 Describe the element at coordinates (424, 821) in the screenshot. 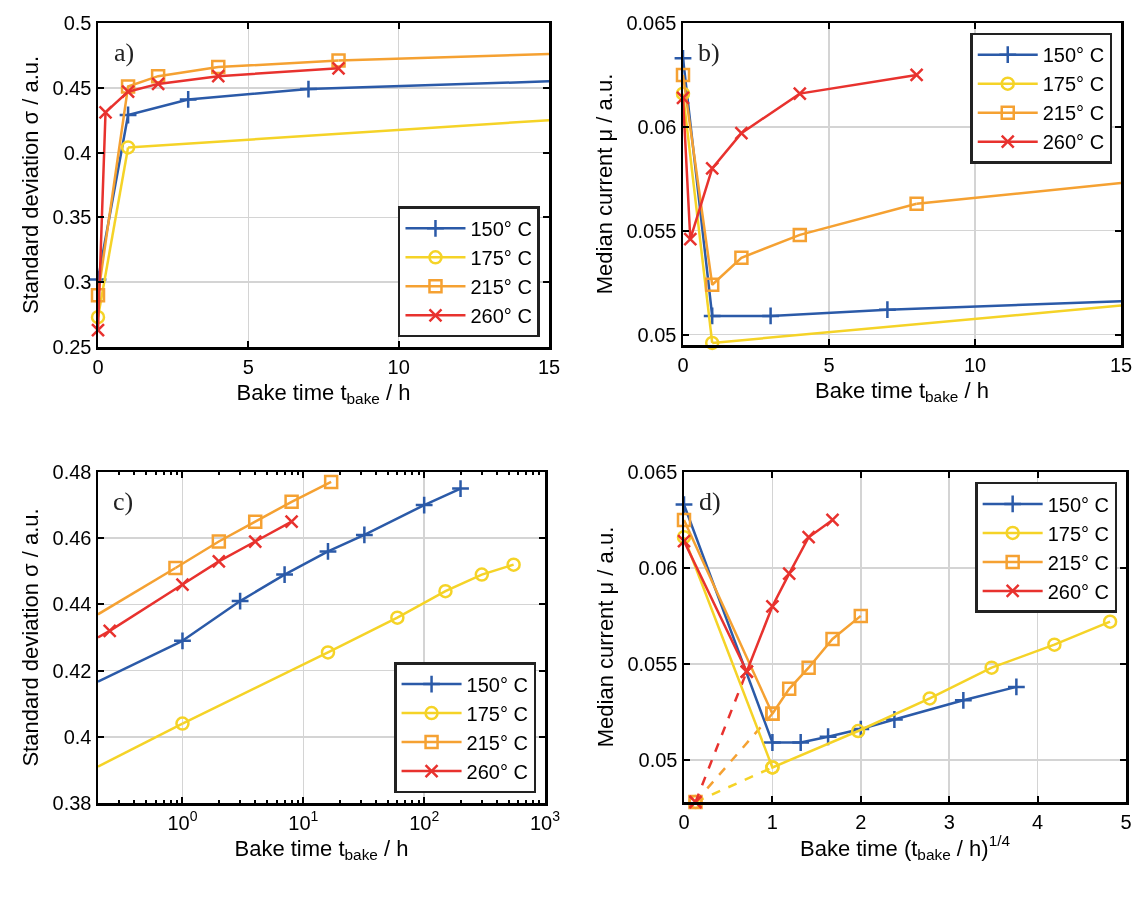

I see `x-tick-label: 10$^{2}$` at that location.